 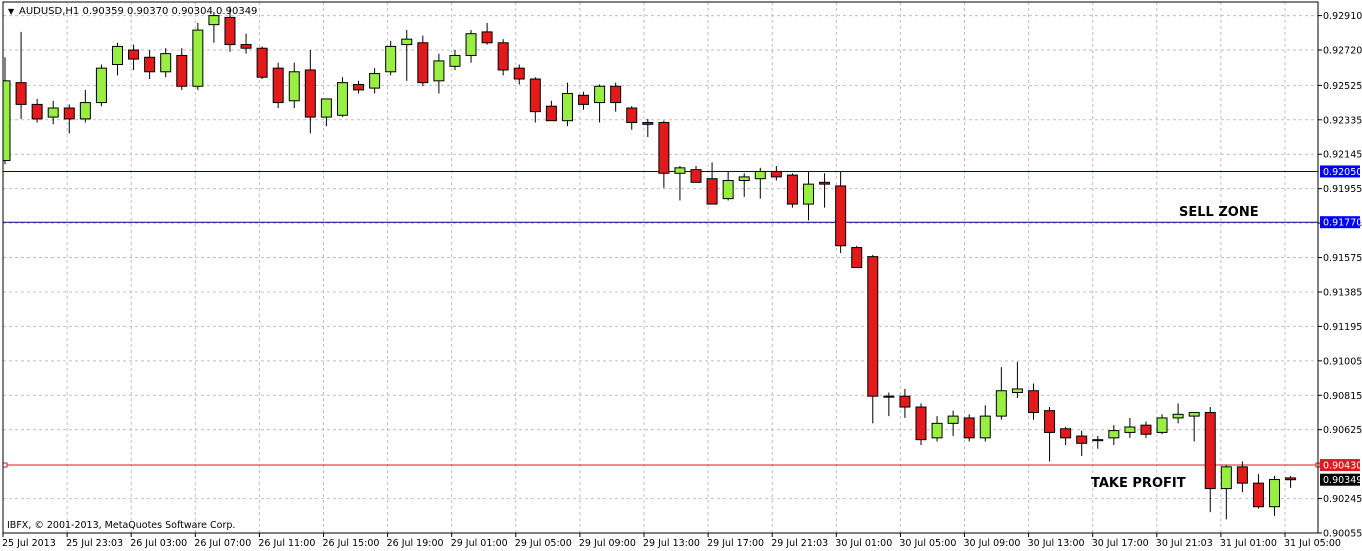 What do you see at coordinates (1219, 212) in the screenshot?
I see `sell-zone-annotation: SELL ZONE` at bounding box center [1219, 212].